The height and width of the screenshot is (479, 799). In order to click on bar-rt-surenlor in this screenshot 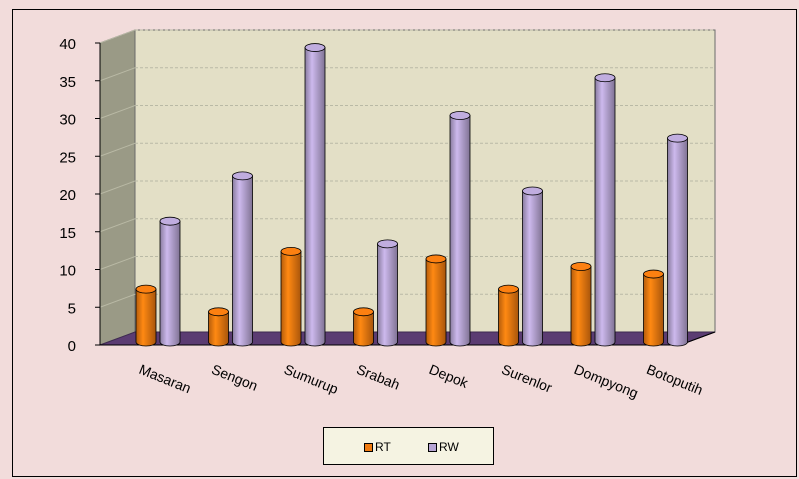, I will do `click(508, 315)`.